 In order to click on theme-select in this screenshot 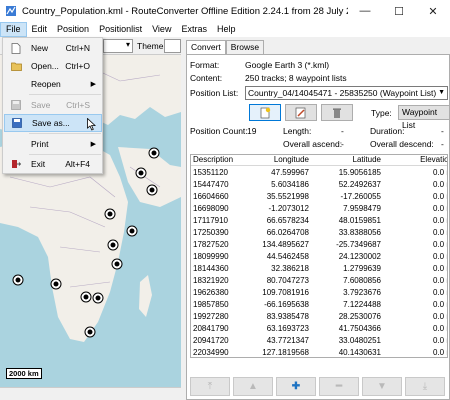, I will do `click(172, 46)`.